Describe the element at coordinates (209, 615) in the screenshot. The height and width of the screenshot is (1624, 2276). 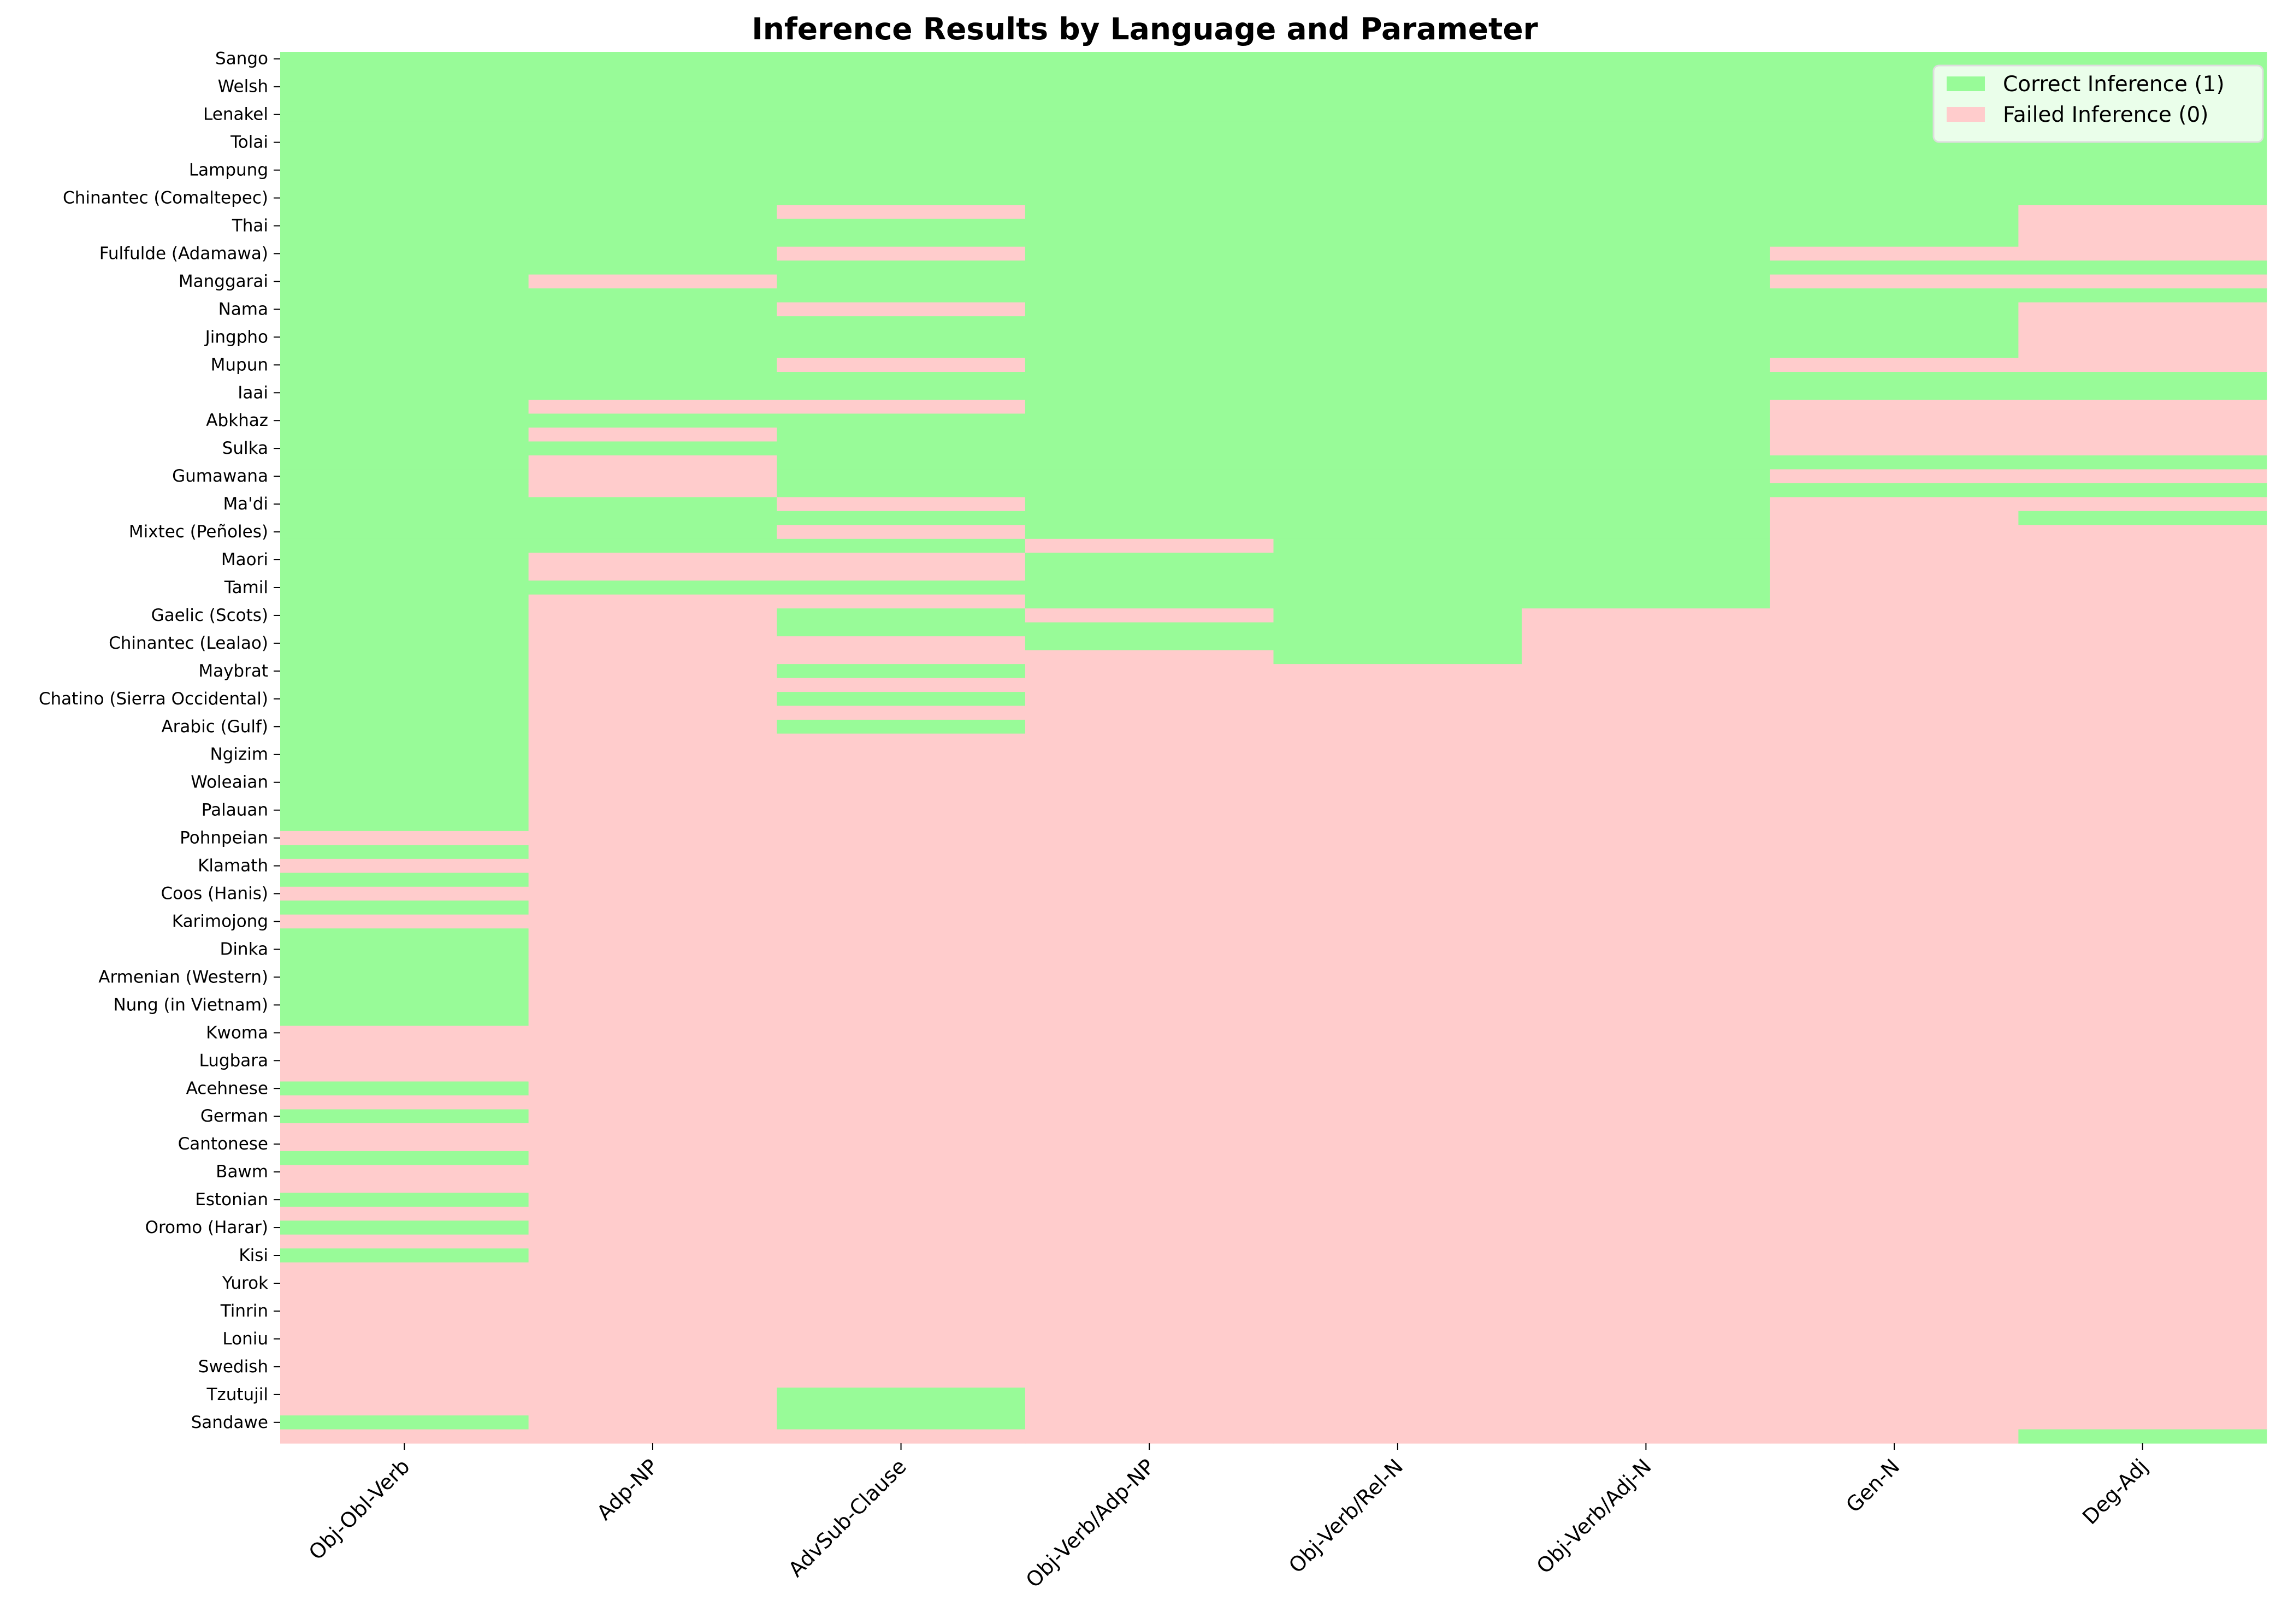
I see `y-tick-label: Gaelic (Scots)` at that location.